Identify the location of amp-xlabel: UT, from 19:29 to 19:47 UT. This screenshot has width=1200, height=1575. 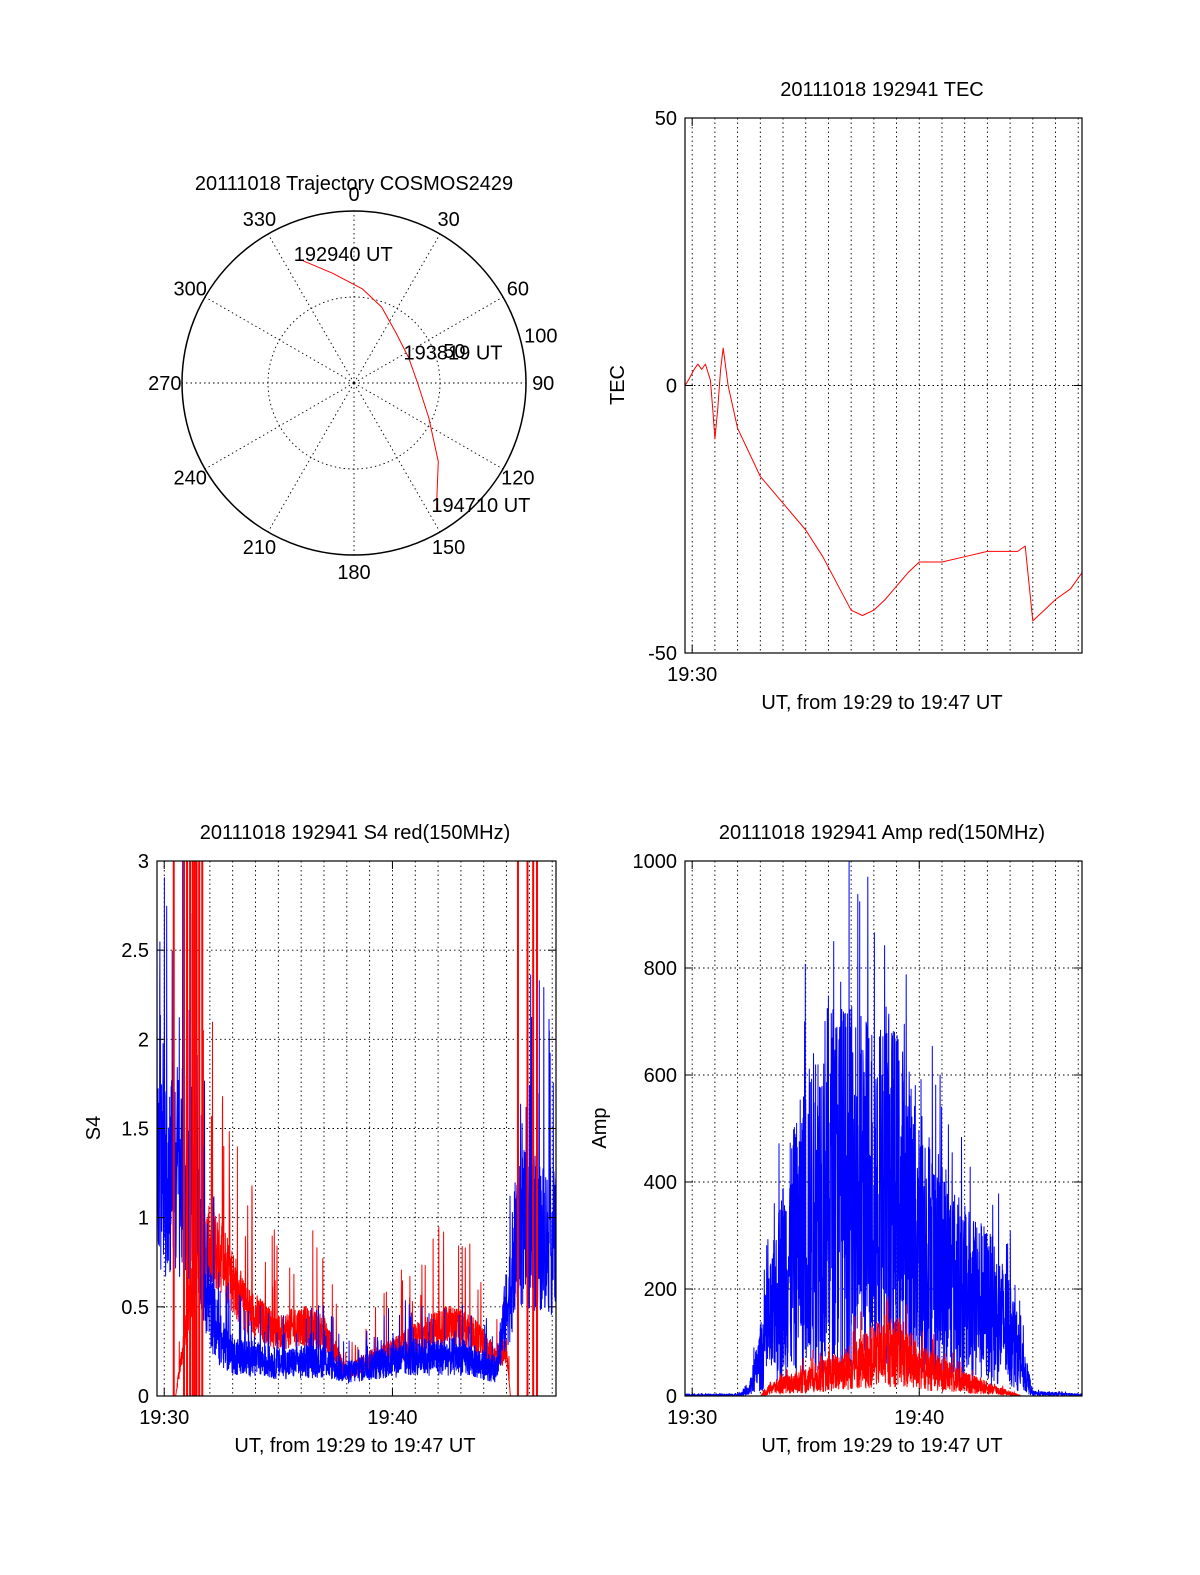
(881, 1446).